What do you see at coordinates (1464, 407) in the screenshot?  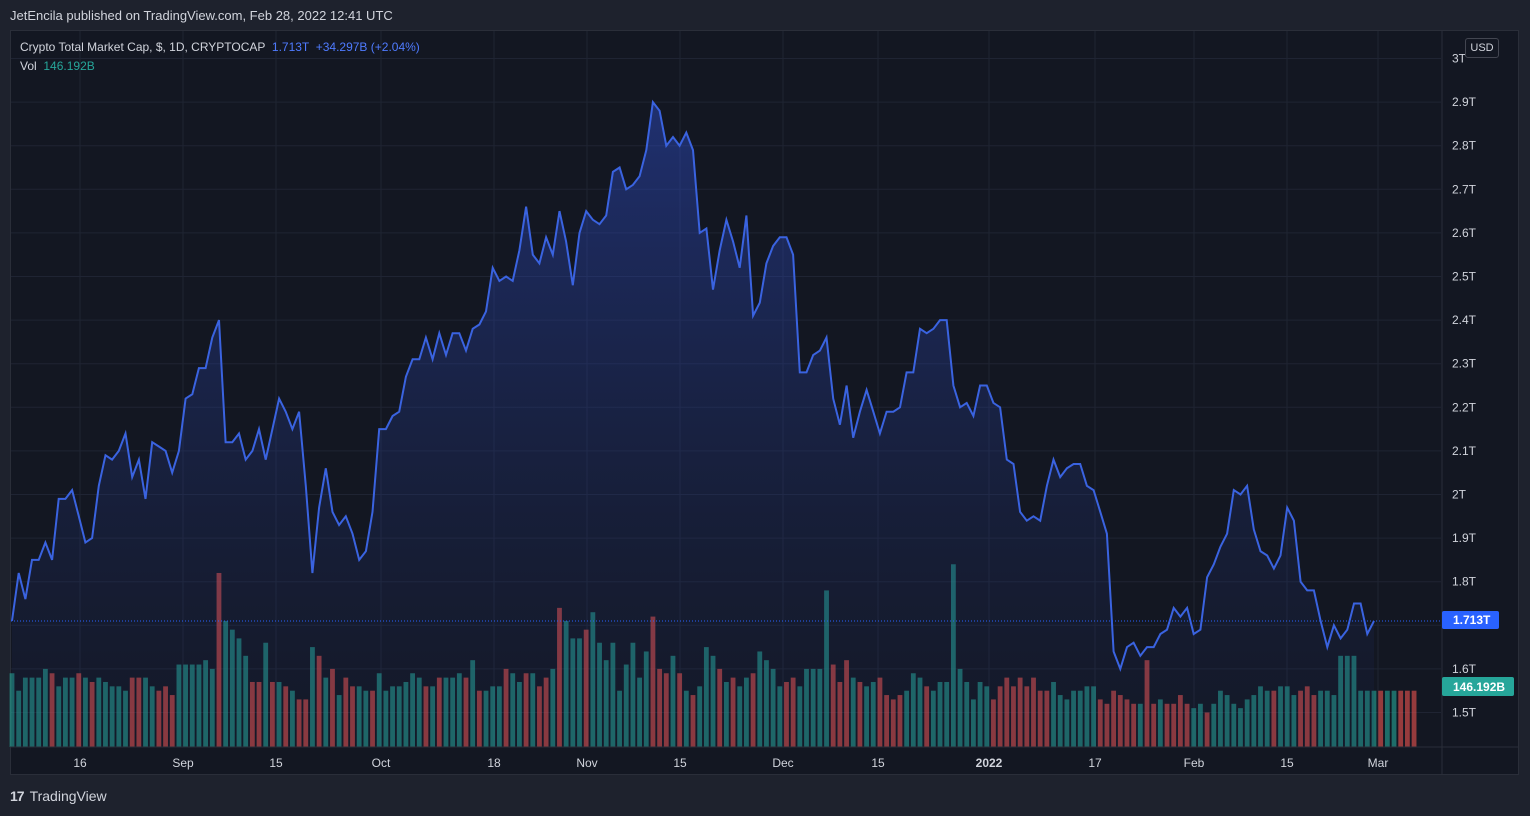 I see `price-tick-label: 2.2T` at bounding box center [1464, 407].